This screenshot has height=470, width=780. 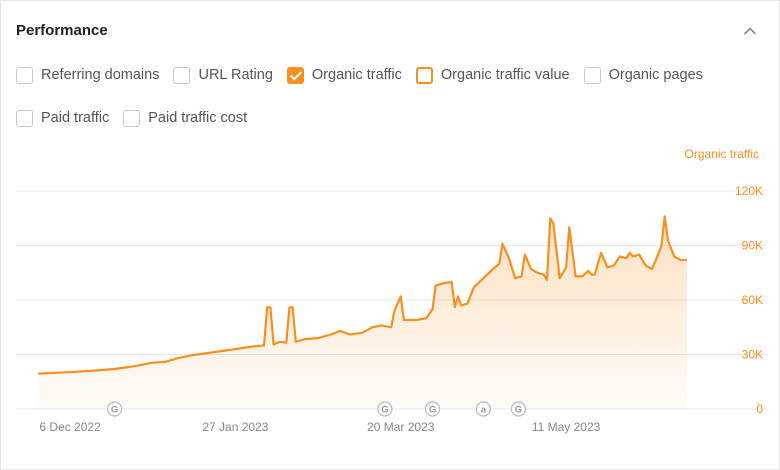 I want to click on checkbox-paid-traffic-cost: Paid traffic cost, so click(x=185, y=118).